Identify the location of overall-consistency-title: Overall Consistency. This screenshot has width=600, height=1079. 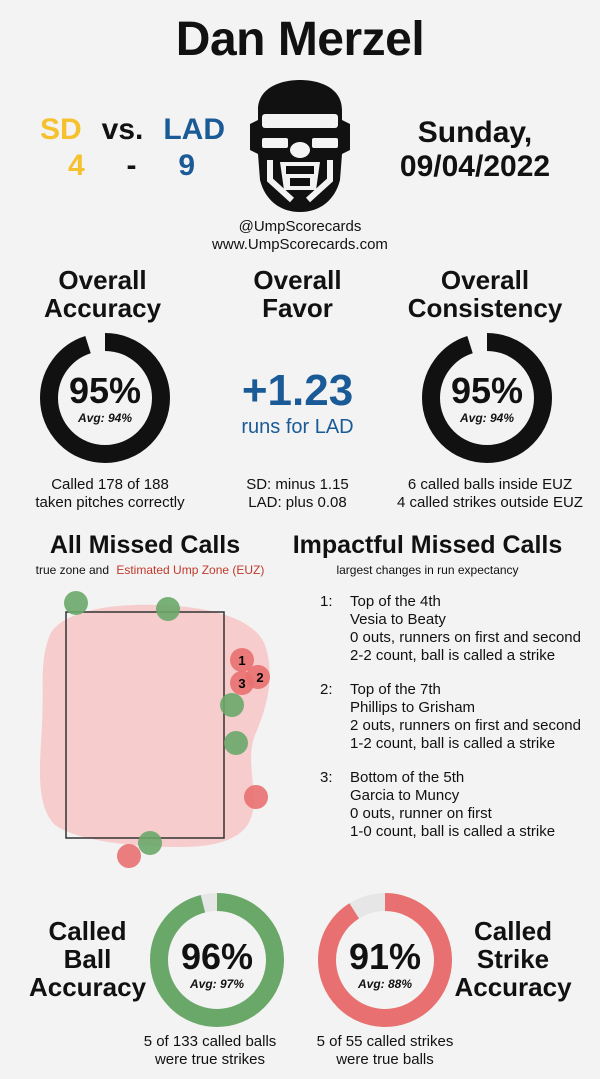
(485, 294).